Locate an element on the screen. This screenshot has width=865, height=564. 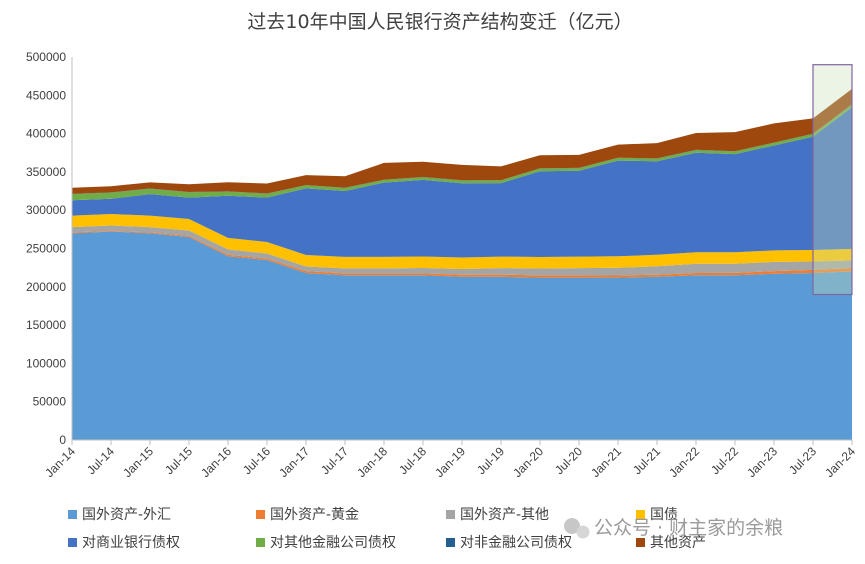
y-tick-label: 300000 is located at coordinates (46, 210).